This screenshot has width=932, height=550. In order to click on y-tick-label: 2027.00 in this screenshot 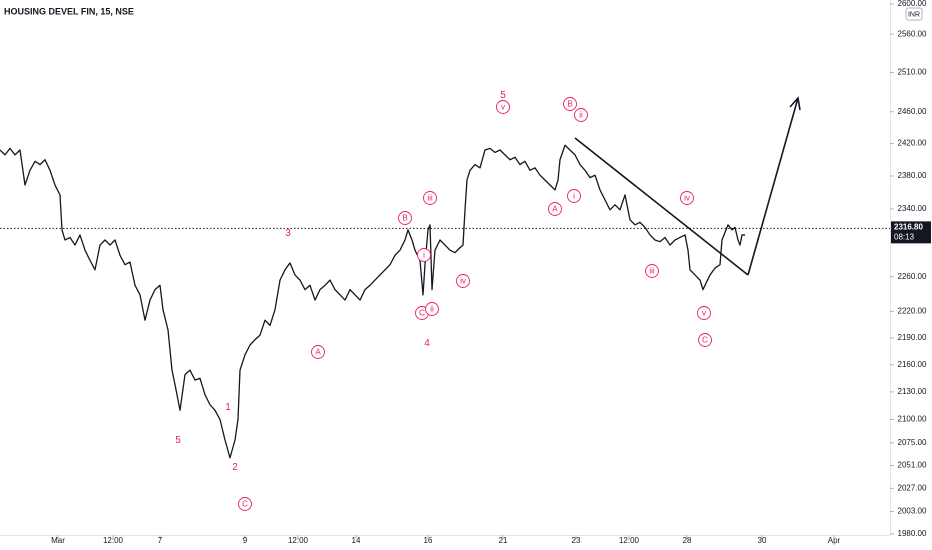, I will do `click(912, 487)`.